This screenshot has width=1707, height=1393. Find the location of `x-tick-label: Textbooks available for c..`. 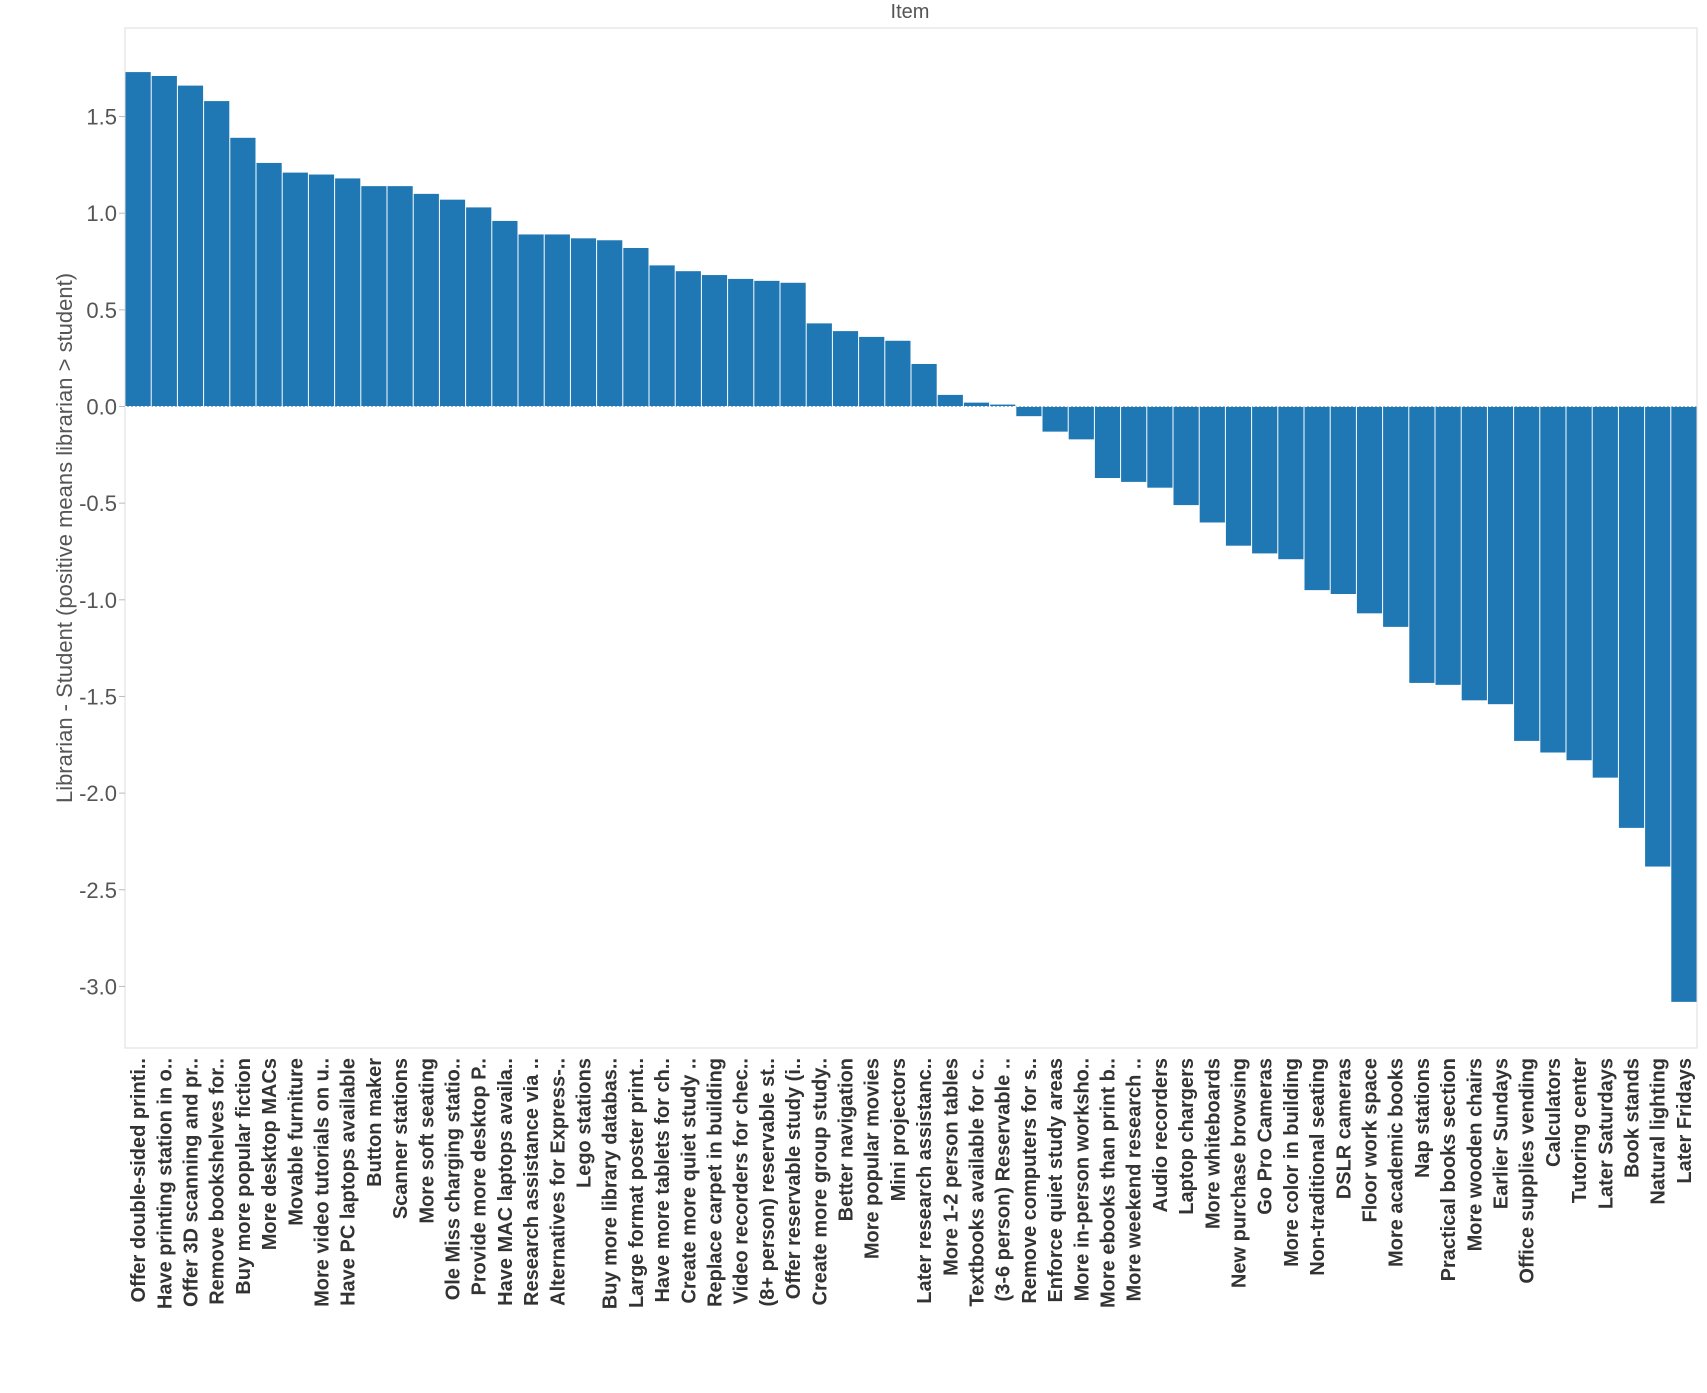

x-tick-label: Textbooks available for c.. is located at coordinates (978, 1182).